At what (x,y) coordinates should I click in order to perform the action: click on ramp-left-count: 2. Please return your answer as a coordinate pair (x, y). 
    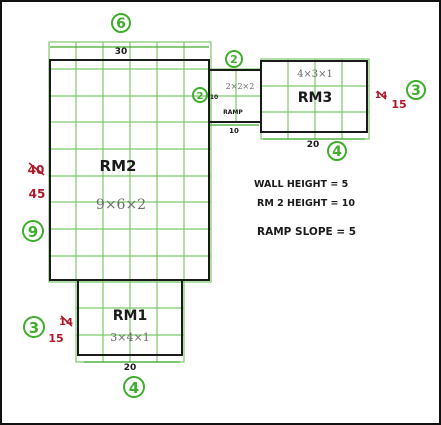
    Looking at the image, I should click on (200, 96).